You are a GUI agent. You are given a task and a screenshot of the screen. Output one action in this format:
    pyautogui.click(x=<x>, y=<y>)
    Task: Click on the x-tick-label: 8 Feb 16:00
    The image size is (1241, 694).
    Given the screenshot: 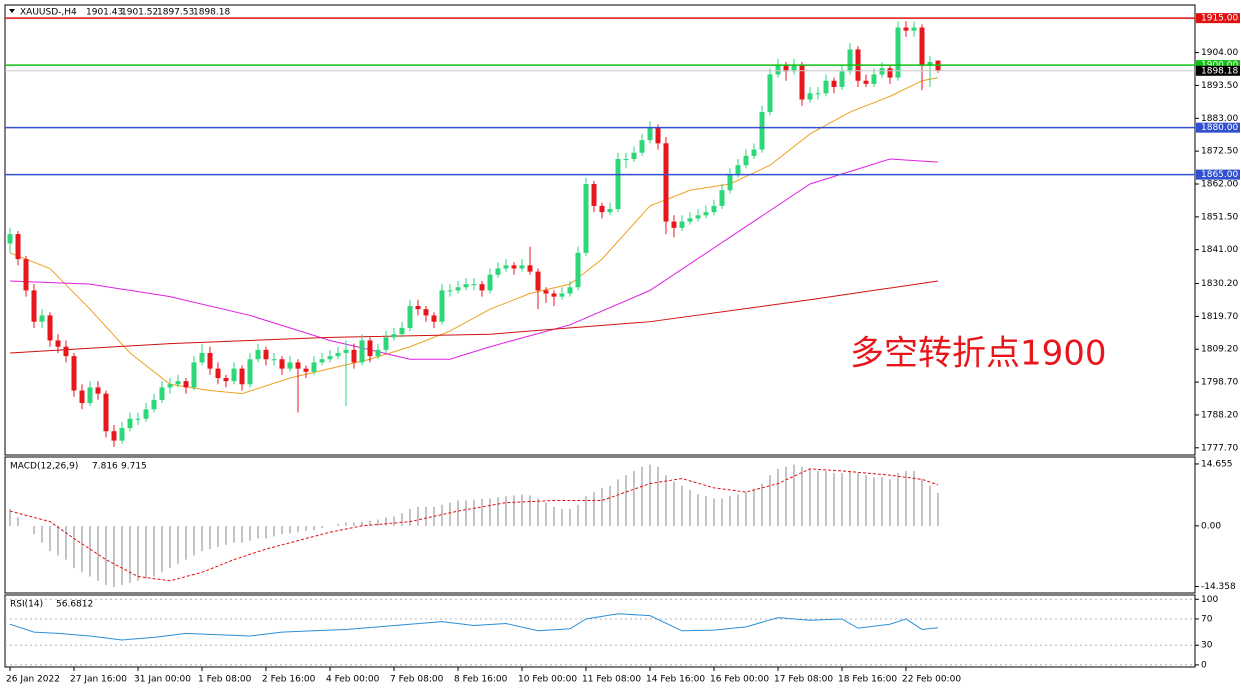 What is the action you would take?
    pyautogui.click(x=481, y=680)
    